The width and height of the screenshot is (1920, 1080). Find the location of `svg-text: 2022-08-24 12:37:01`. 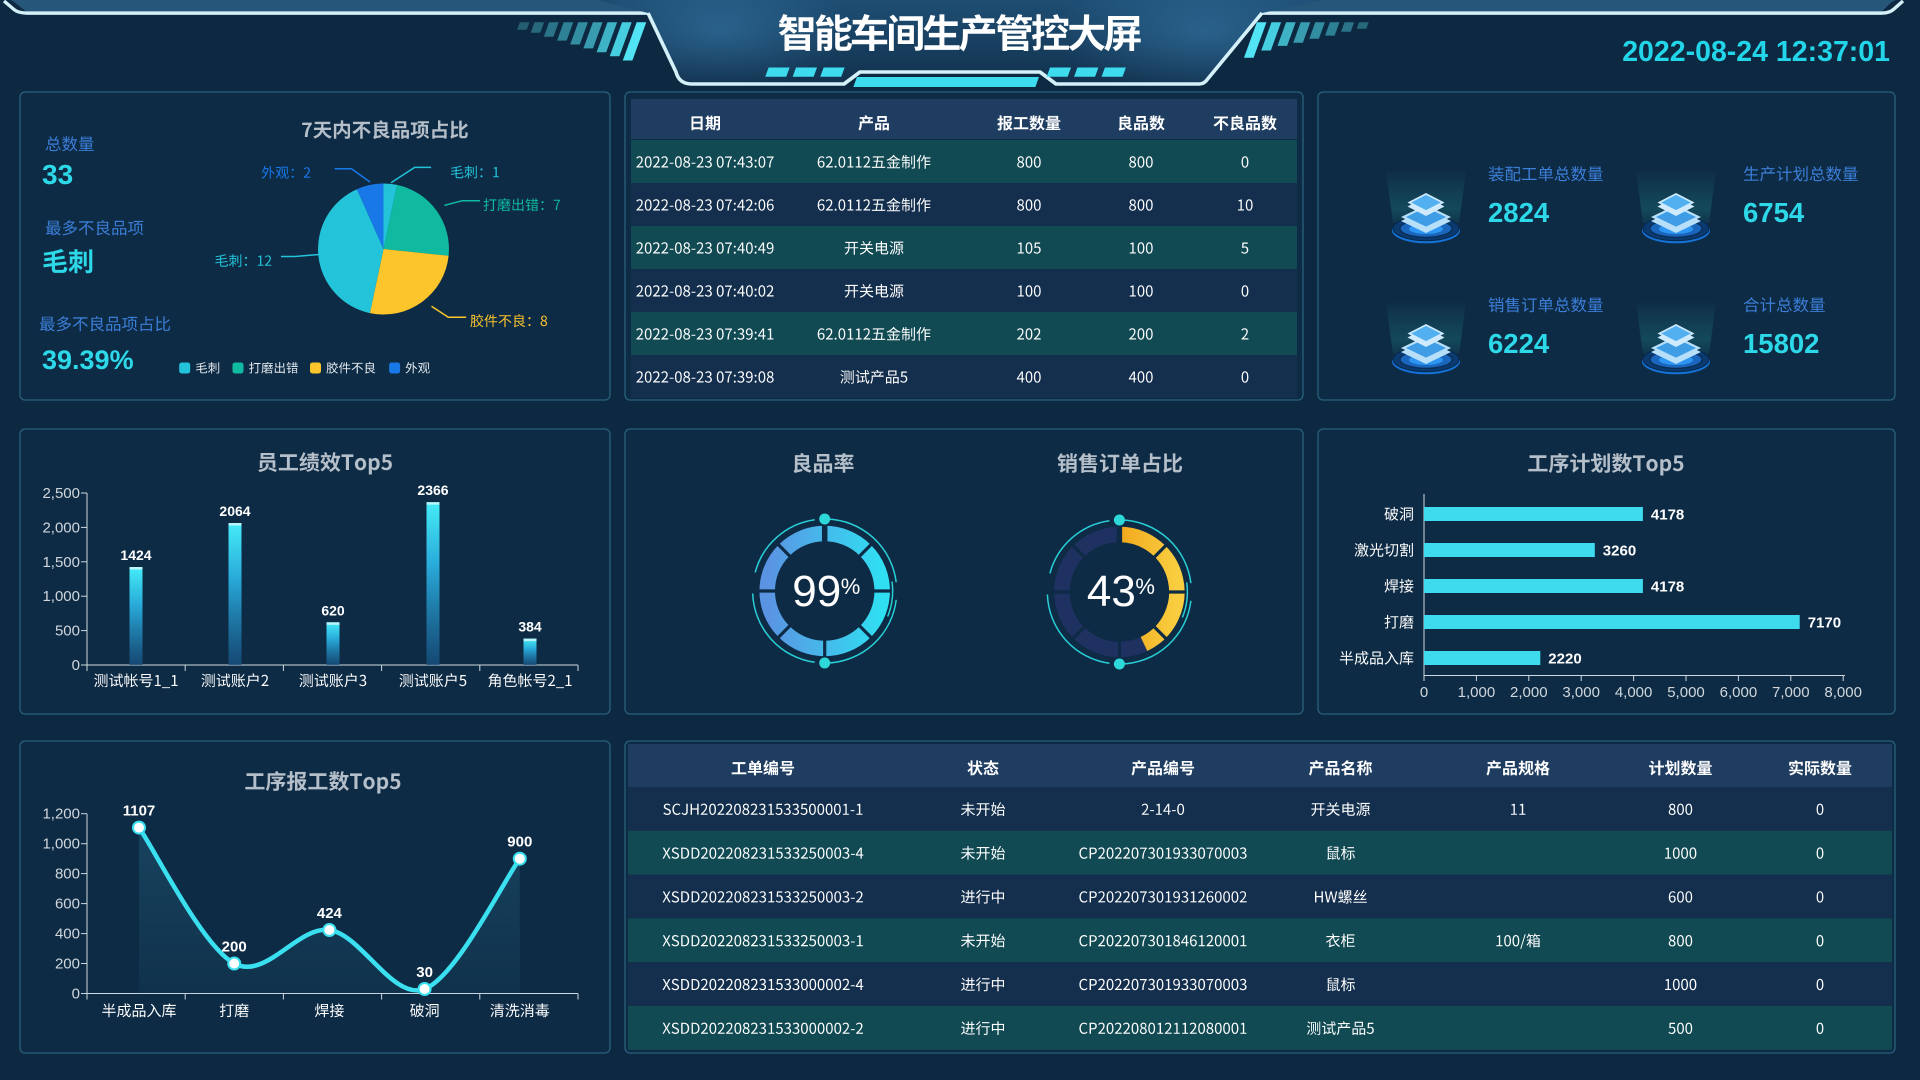

svg-text: 2022-08-24 12:37:01 is located at coordinates (1756, 52).